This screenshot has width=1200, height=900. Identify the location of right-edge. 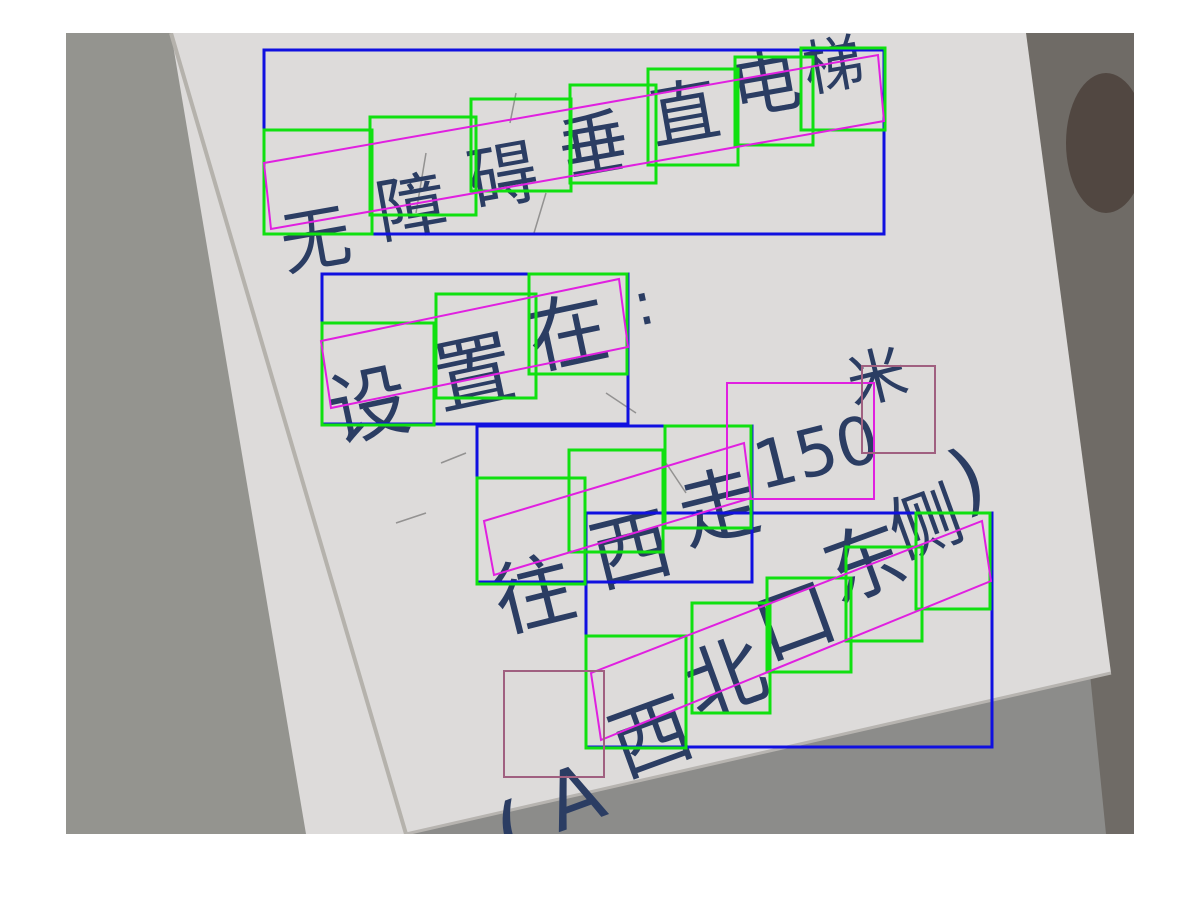
(1080, 433).